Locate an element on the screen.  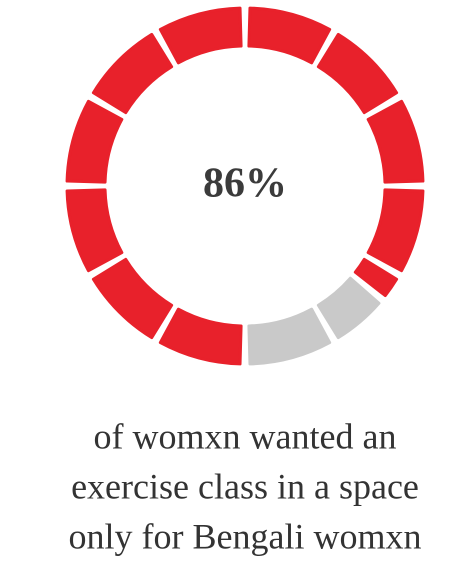
value-label: 86% is located at coordinates (245, 184).